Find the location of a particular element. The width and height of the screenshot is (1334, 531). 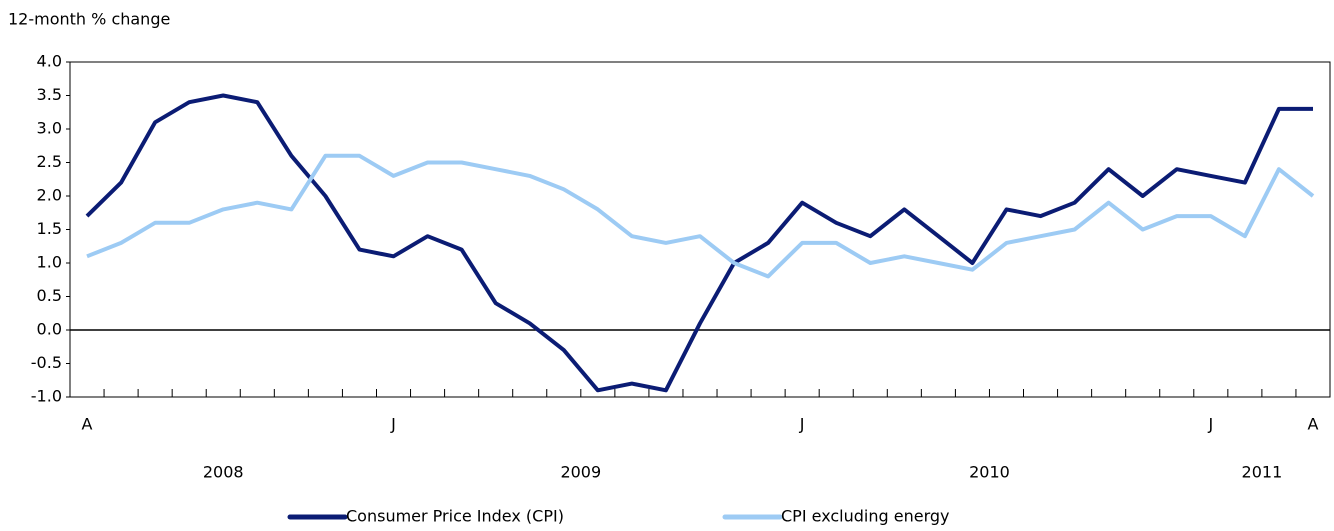

y-tick-label: 2.5 is located at coordinates (49, 161).